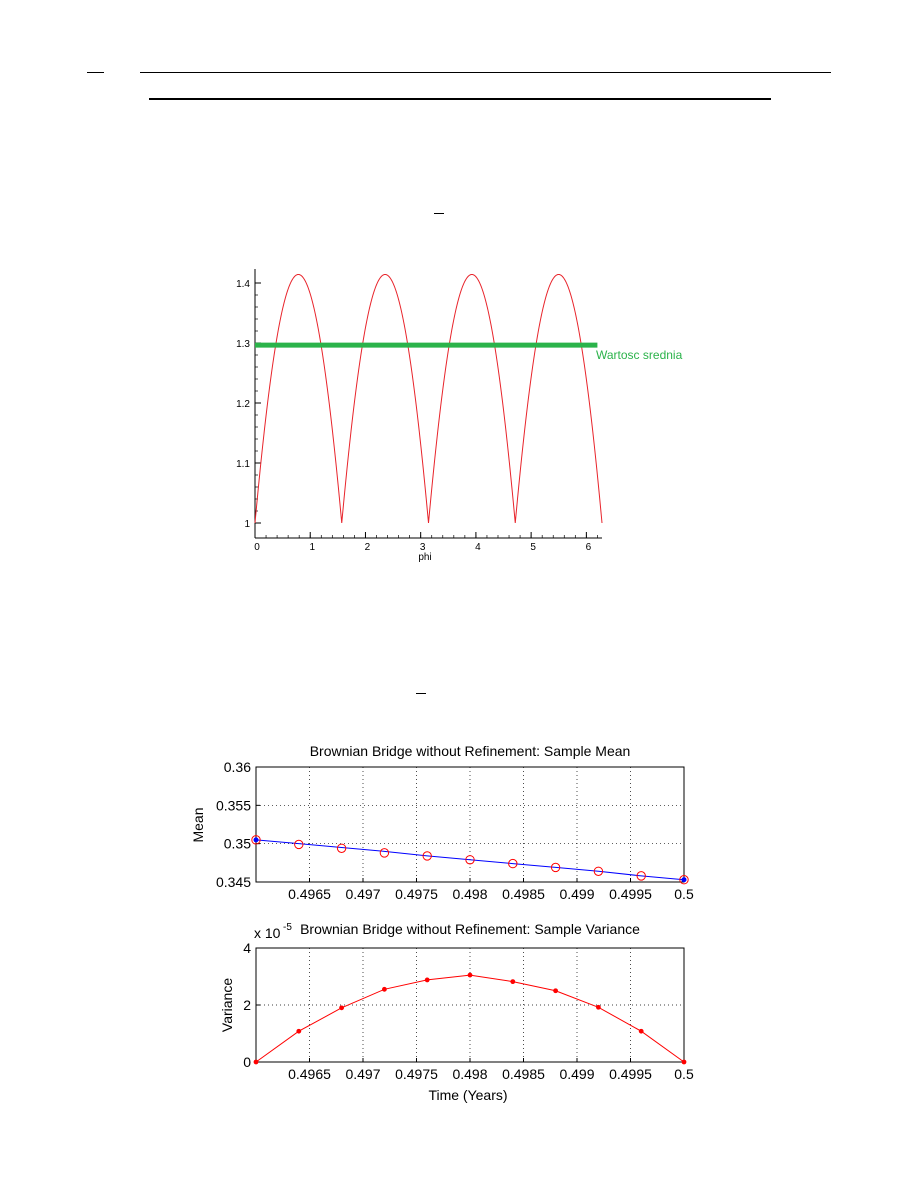 The width and height of the screenshot is (918, 1188). What do you see at coordinates (684, 1074) in the screenshot?
I see `variance-x-tick-label: 0.5` at bounding box center [684, 1074].